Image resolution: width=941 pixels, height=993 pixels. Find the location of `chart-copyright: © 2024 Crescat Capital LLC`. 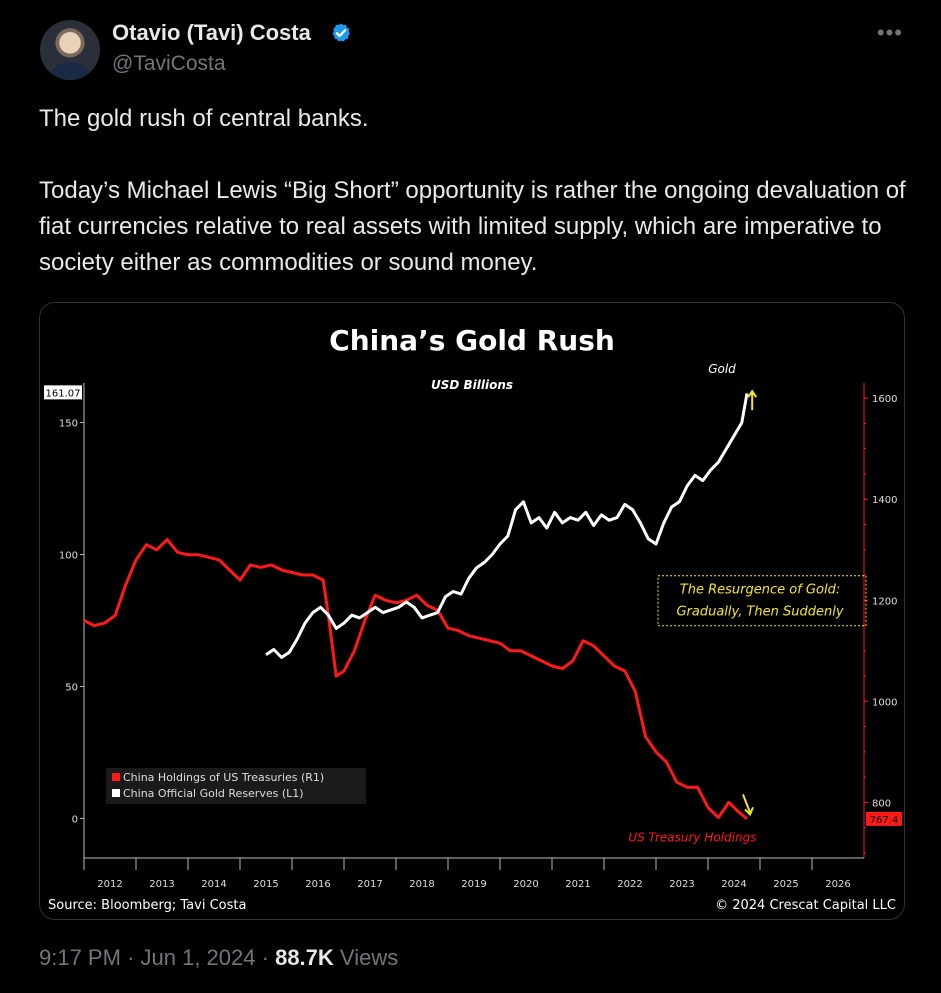

chart-copyright: © 2024 Crescat Capital LLC is located at coordinates (805, 905).